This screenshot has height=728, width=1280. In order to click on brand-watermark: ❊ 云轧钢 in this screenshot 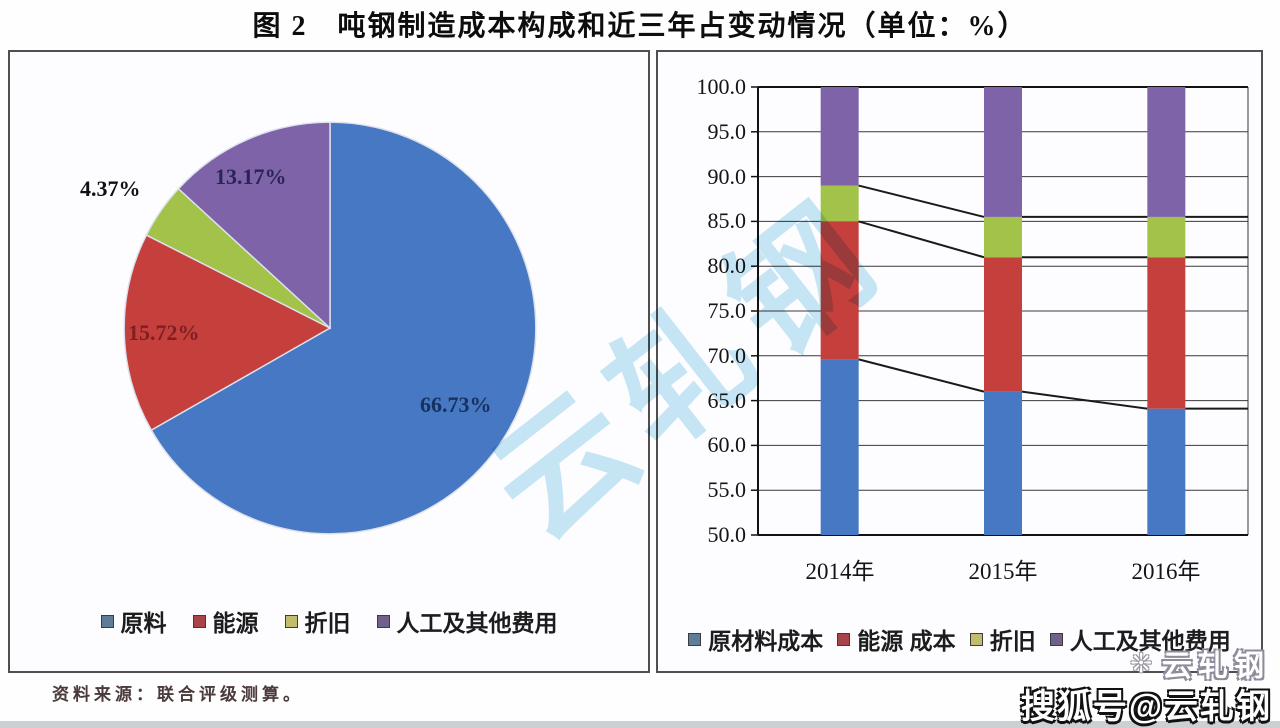, I will do `click(1200, 663)`.